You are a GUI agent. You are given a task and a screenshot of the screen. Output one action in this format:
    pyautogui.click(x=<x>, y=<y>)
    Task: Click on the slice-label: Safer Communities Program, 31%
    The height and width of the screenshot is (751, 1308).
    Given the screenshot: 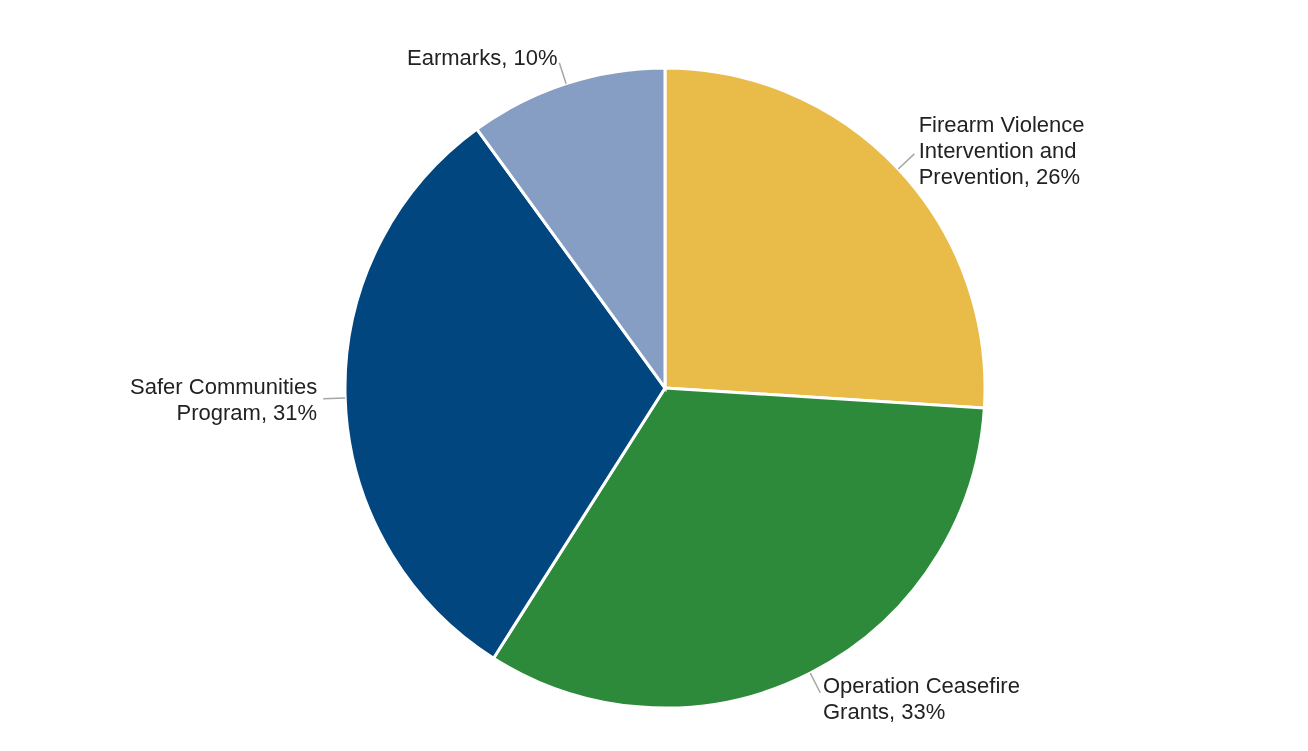 What is the action you would take?
    pyautogui.click(x=224, y=399)
    